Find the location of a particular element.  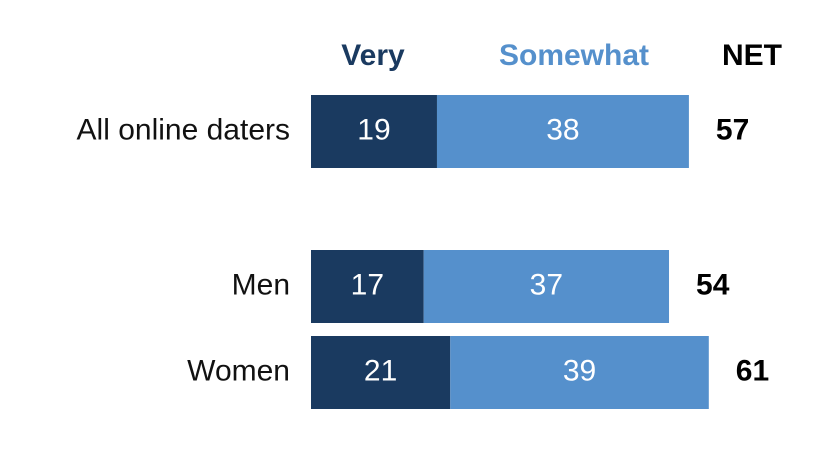

value-label: 38 is located at coordinates (562, 129).